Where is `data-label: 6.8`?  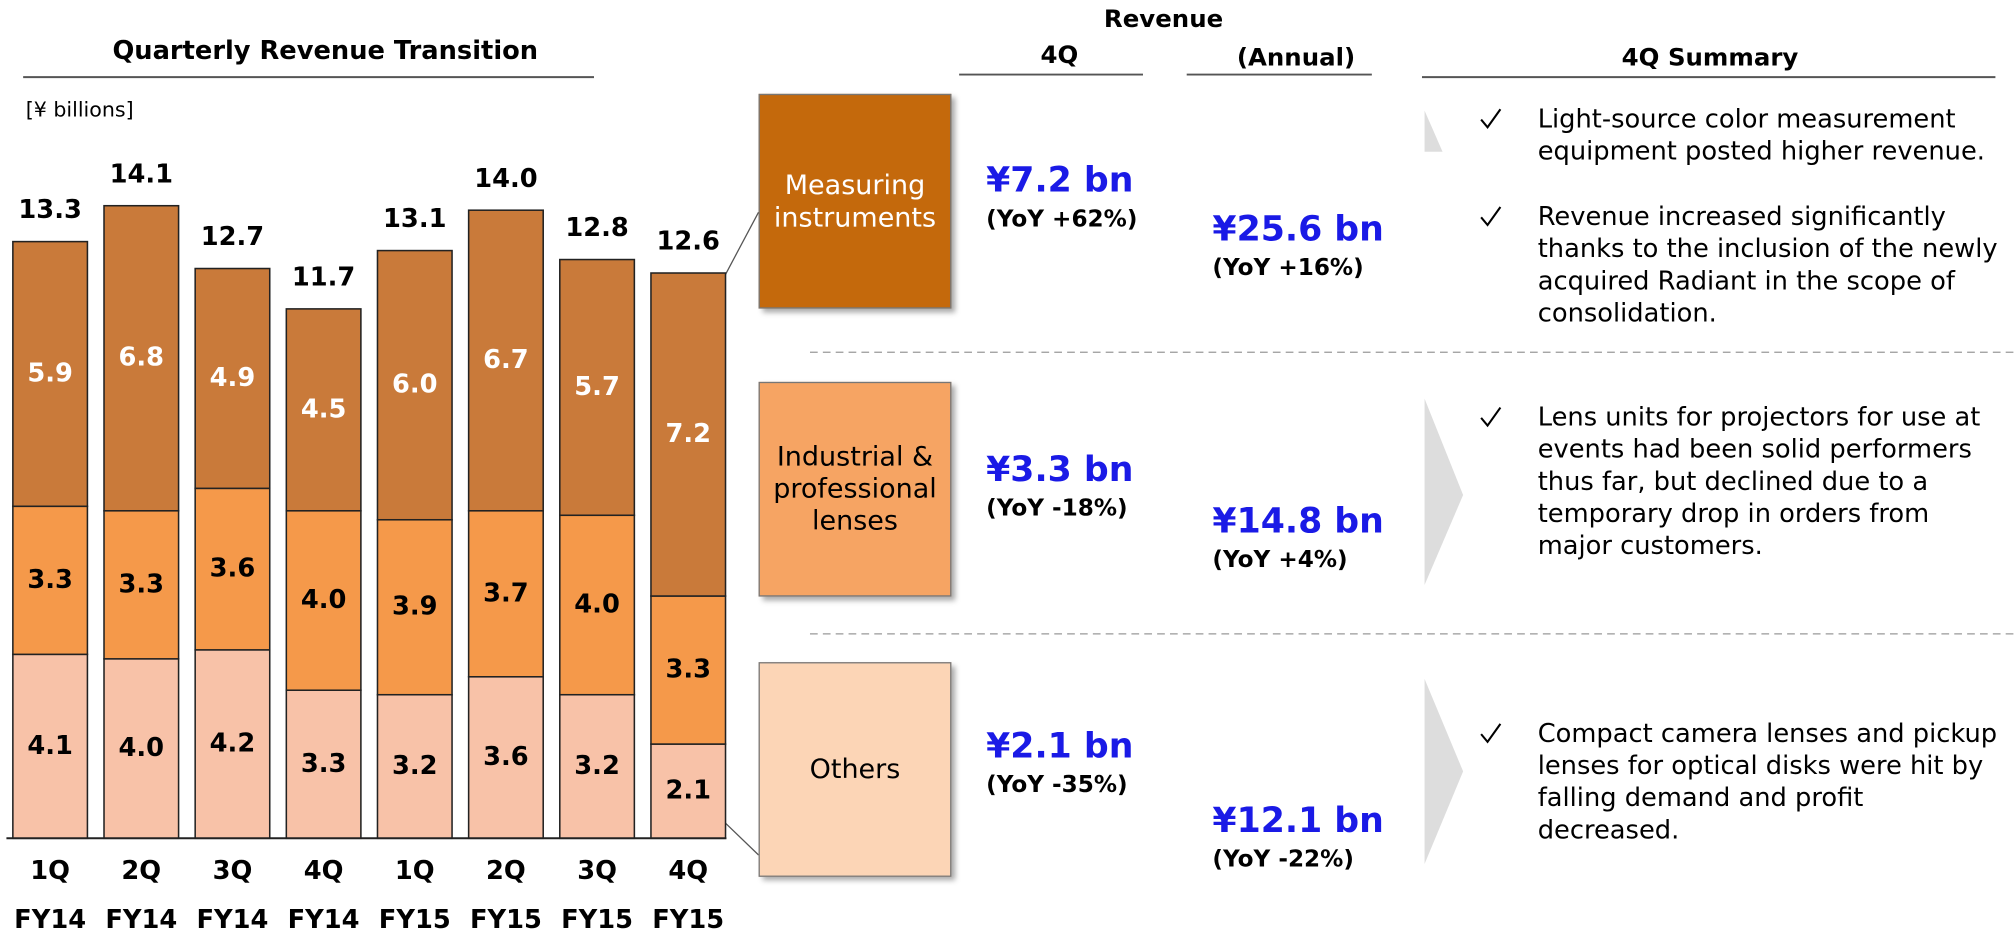
data-label: 6.8 is located at coordinates (142, 358).